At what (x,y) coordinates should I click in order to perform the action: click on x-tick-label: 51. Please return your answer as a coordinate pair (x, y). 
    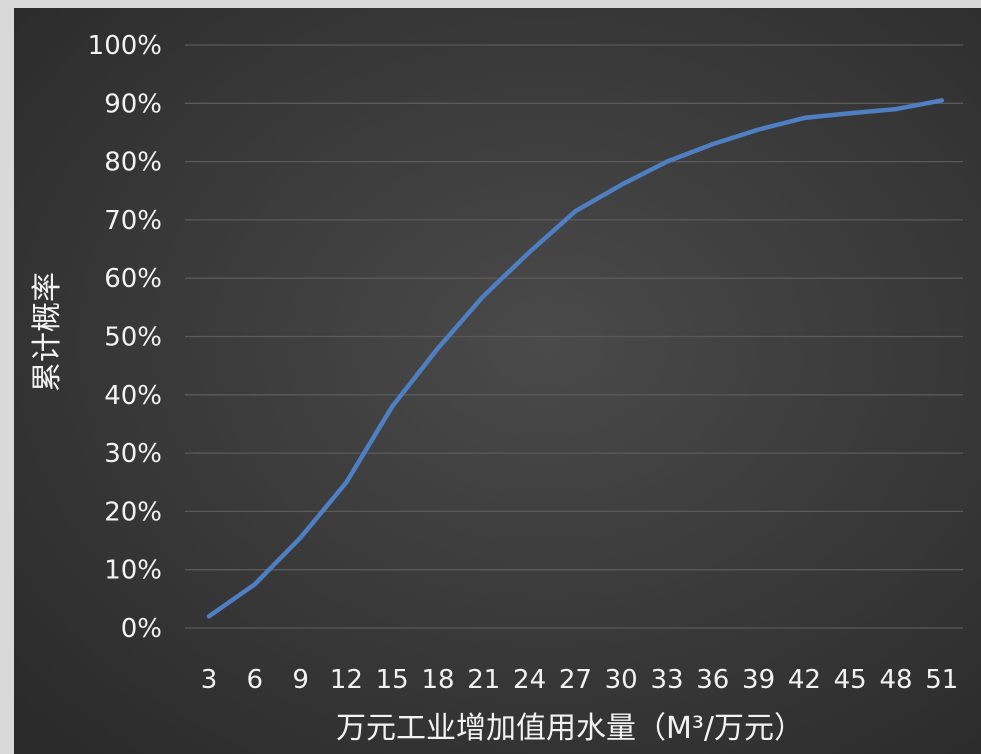
    Looking at the image, I should click on (941, 680).